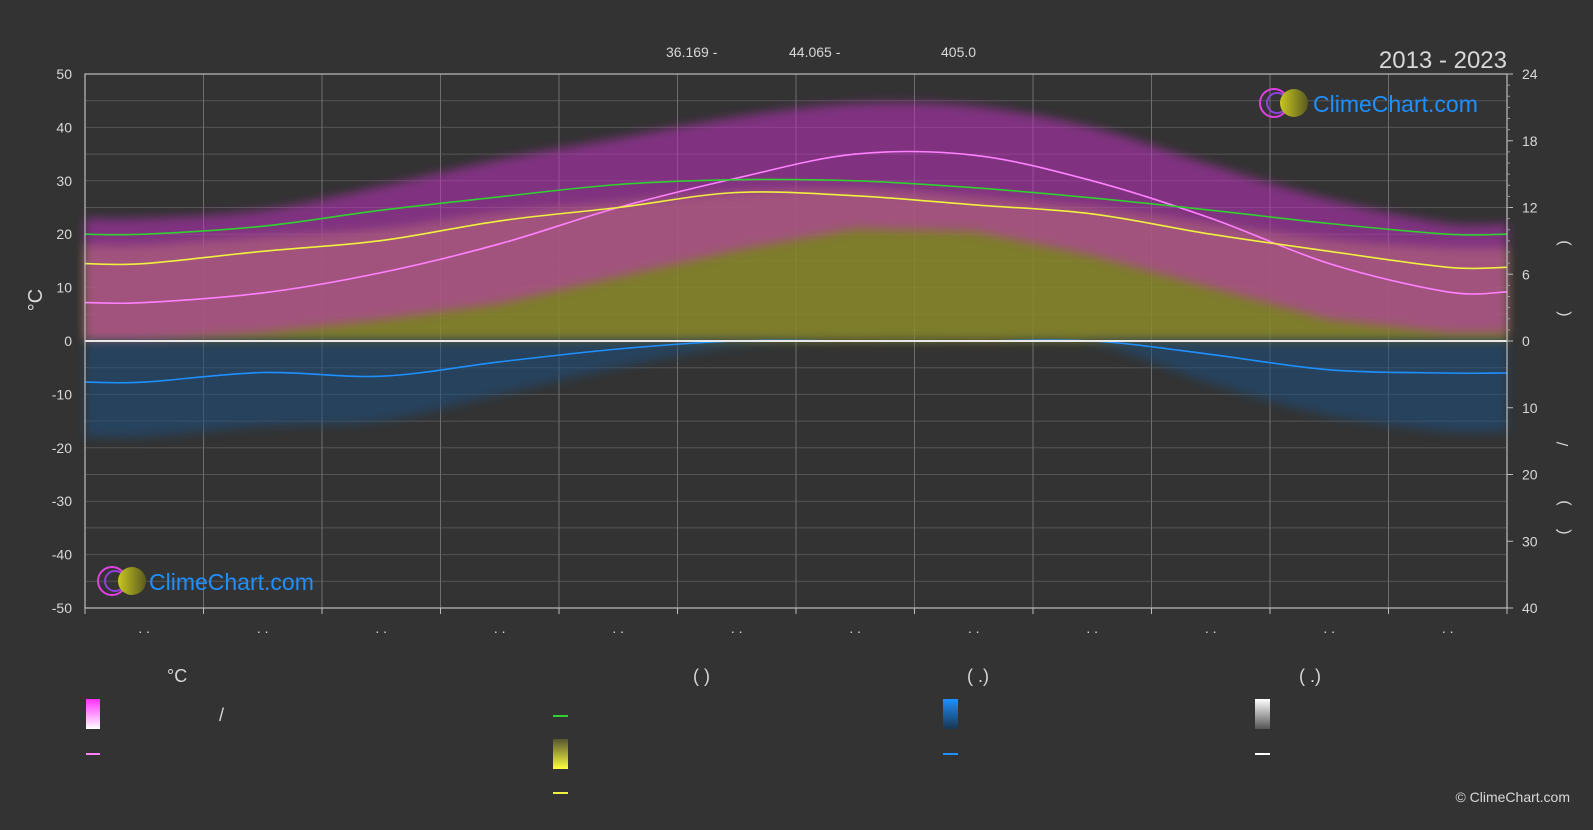 This screenshot has width=1593, height=830. What do you see at coordinates (1526, 341) in the screenshot?
I see `y-tick-label-right-sun: 0` at bounding box center [1526, 341].